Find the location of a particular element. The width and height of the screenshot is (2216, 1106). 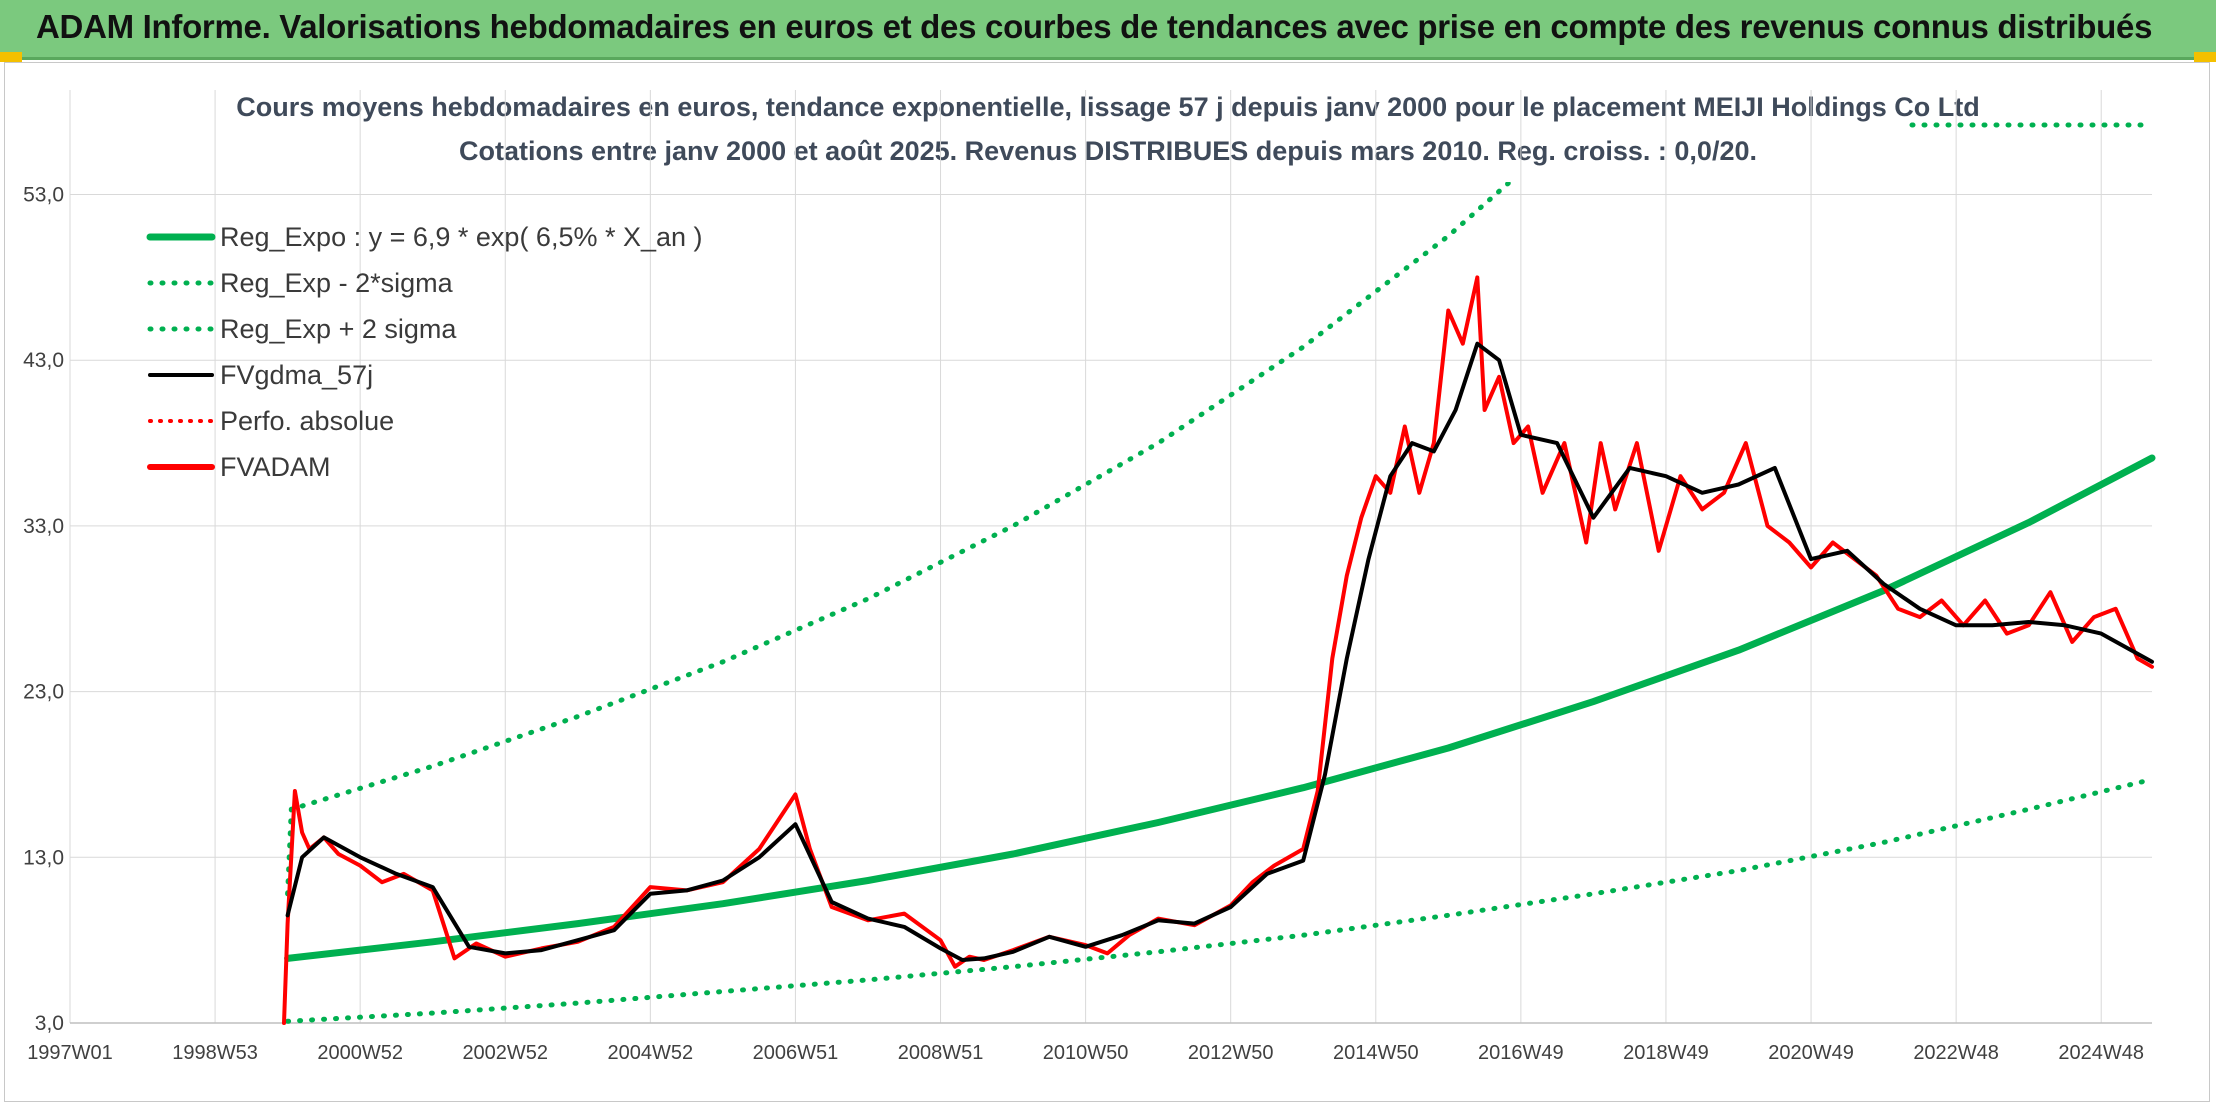

x-tick-label: 2008W51 is located at coordinates (941, 1053).